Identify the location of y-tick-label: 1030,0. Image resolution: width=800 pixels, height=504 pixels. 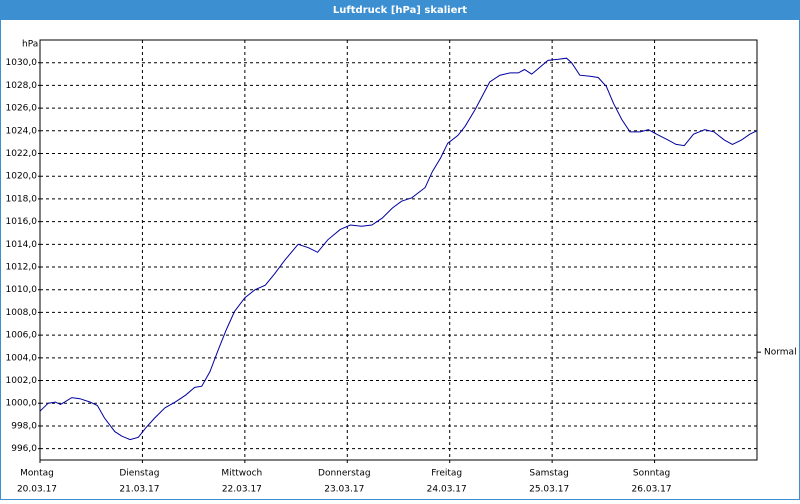
(22, 63).